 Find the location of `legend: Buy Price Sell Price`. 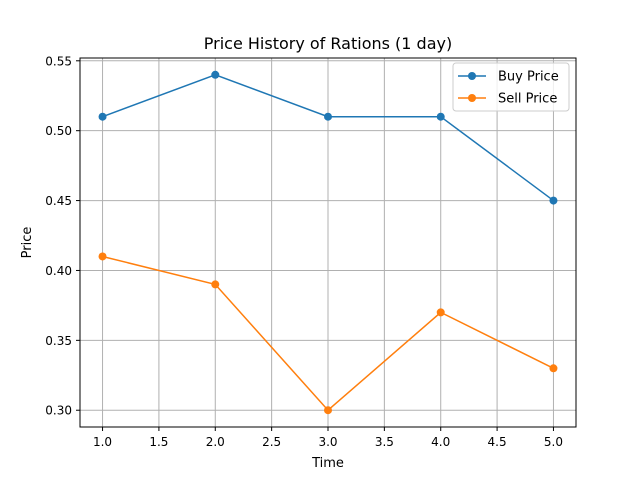

legend: Buy Price Sell Price is located at coordinates (511, 87).